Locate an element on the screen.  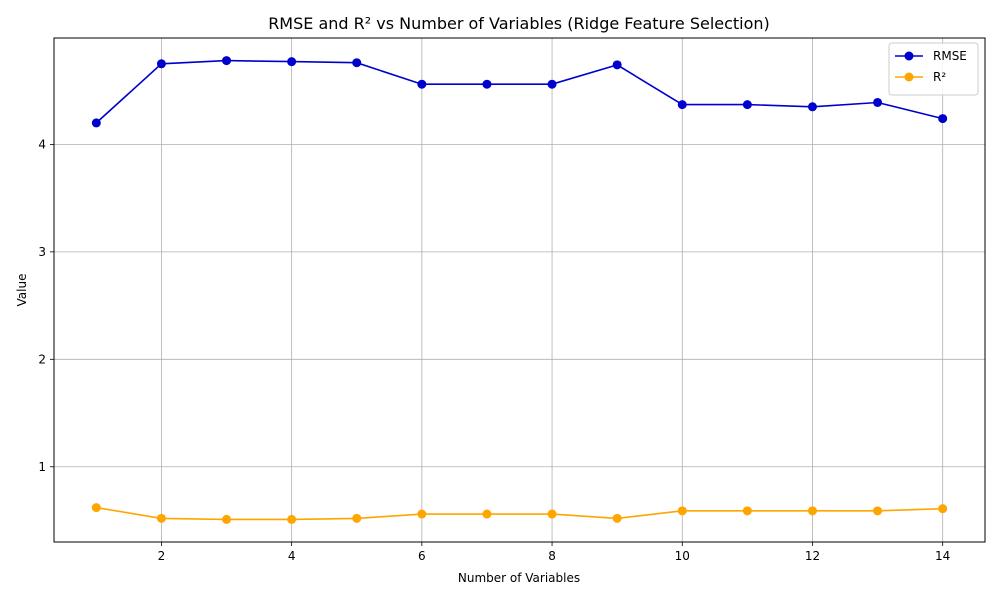
y-tick-label: 4 is located at coordinates (42, 144).